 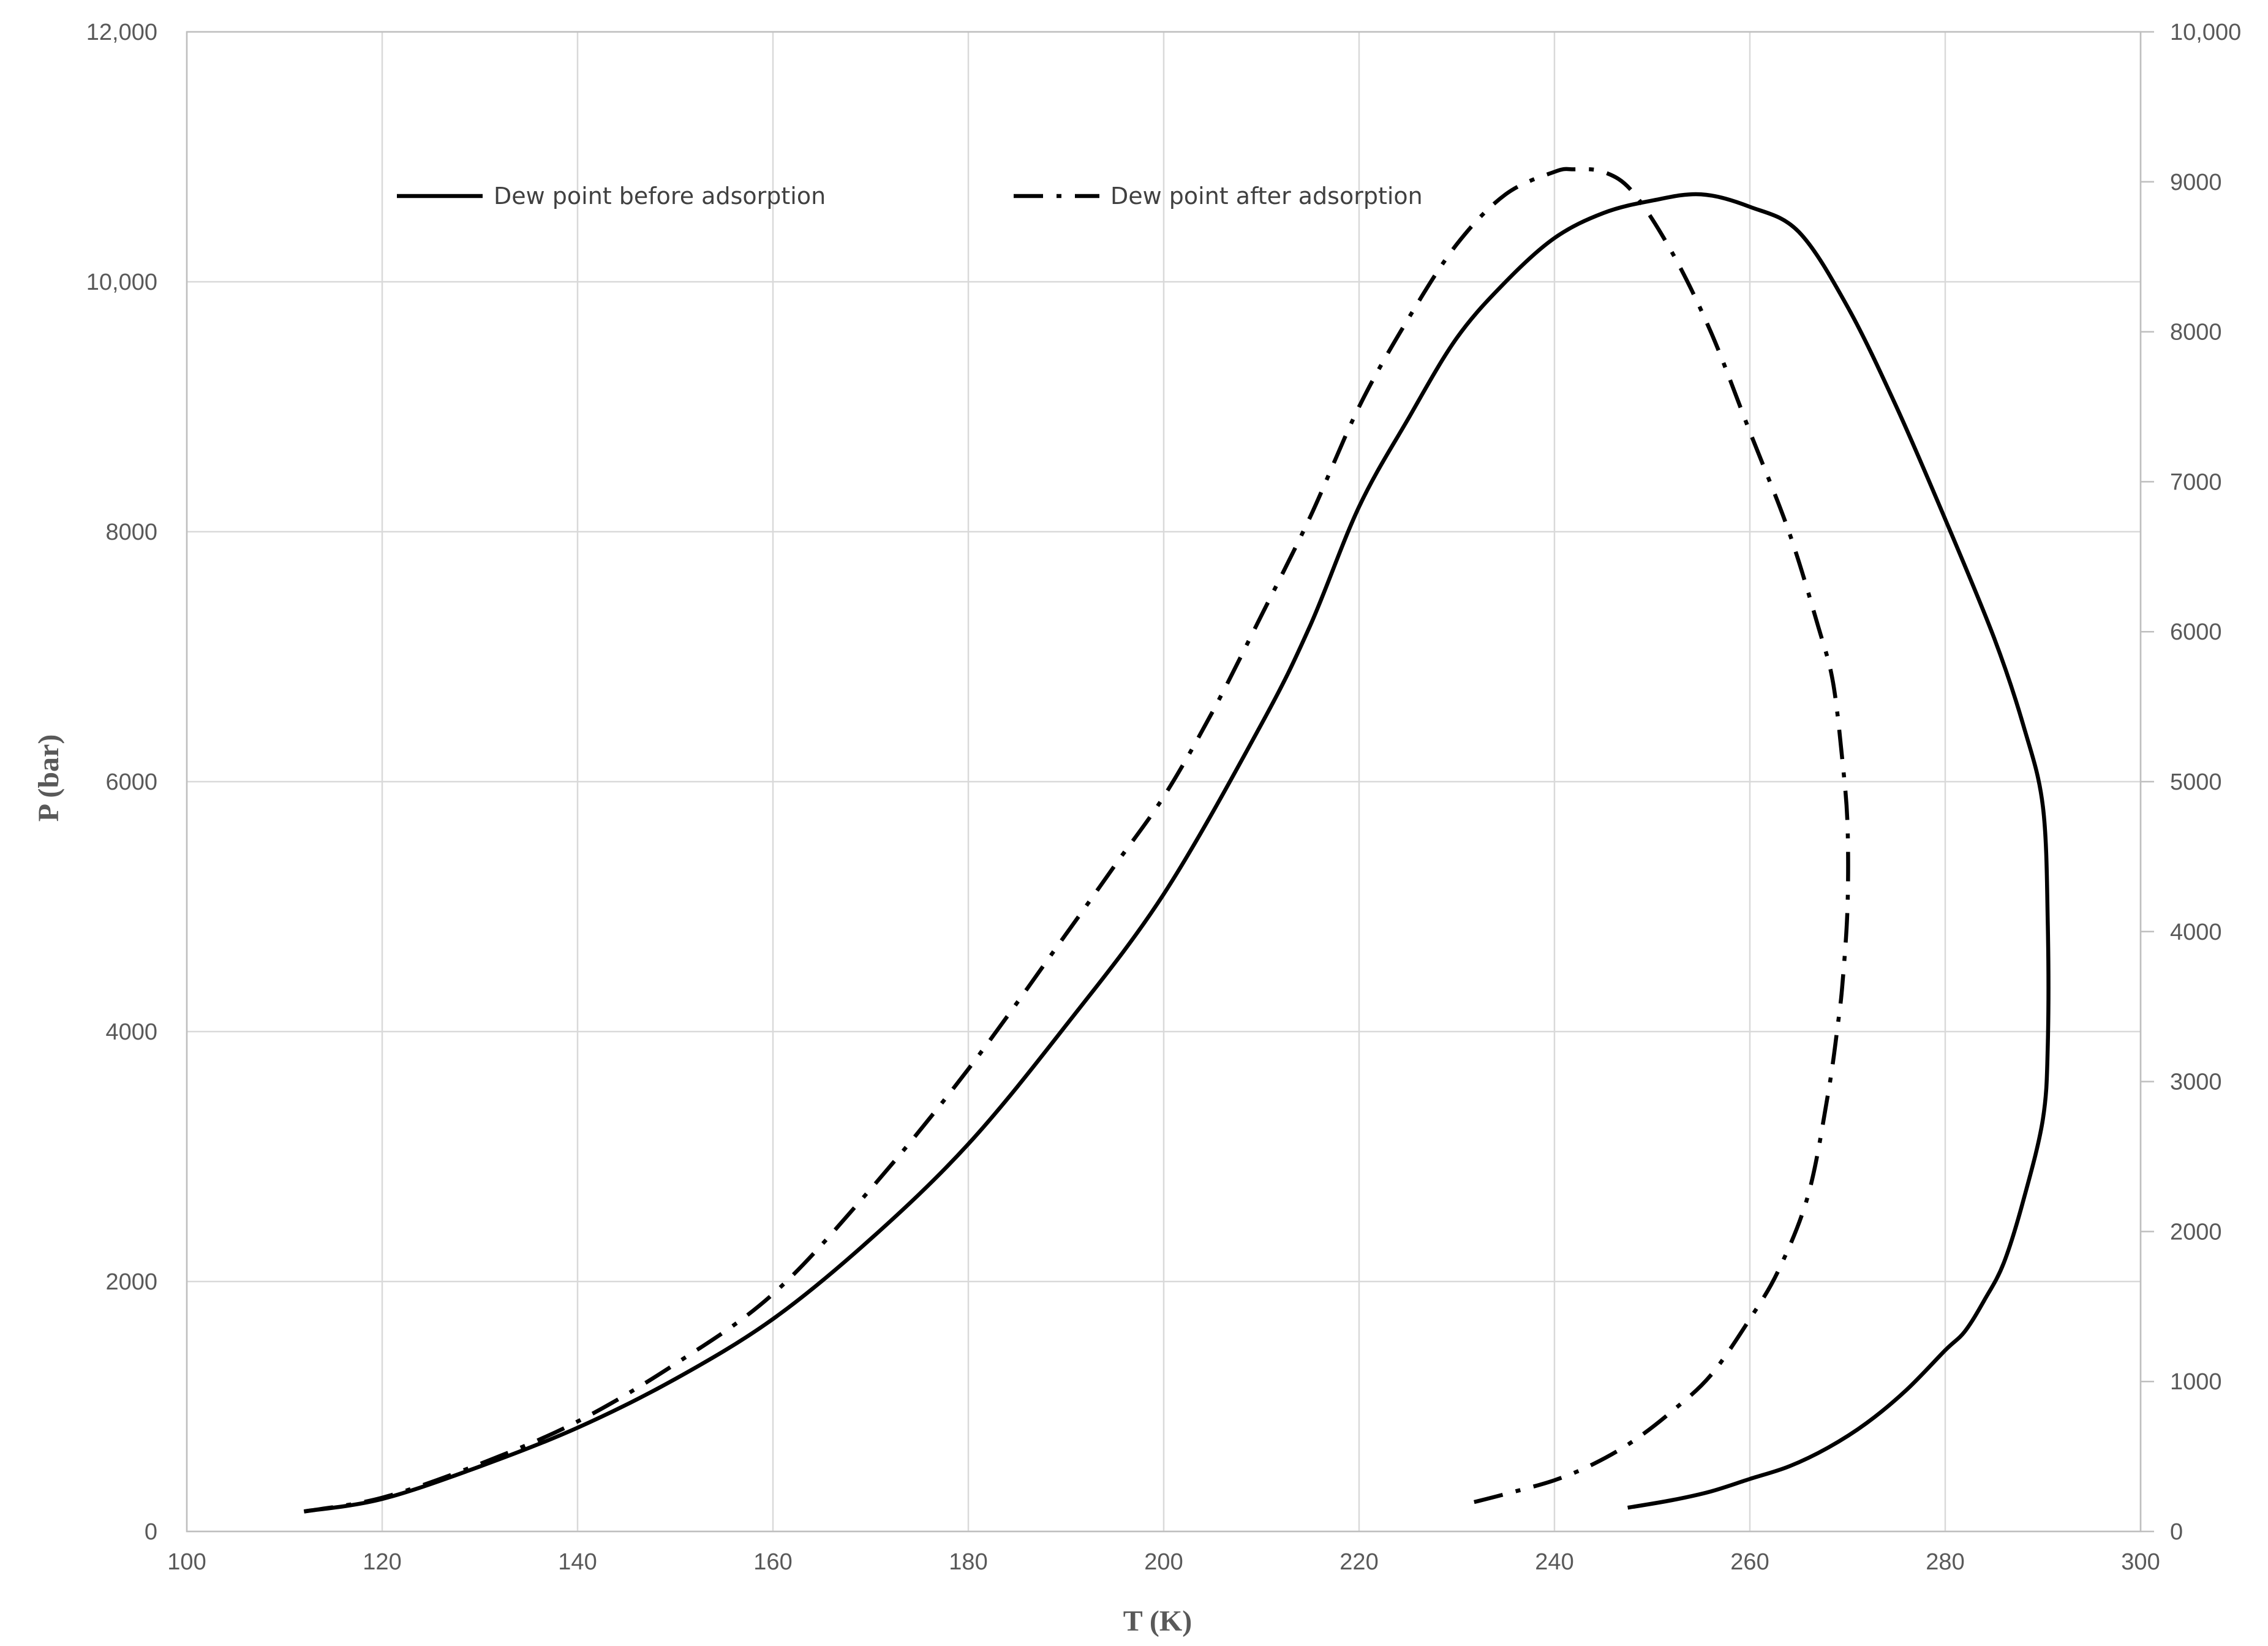 What do you see at coordinates (2140, 1562) in the screenshot?
I see `x-tick-label: 300` at bounding box center [2140, 1562].